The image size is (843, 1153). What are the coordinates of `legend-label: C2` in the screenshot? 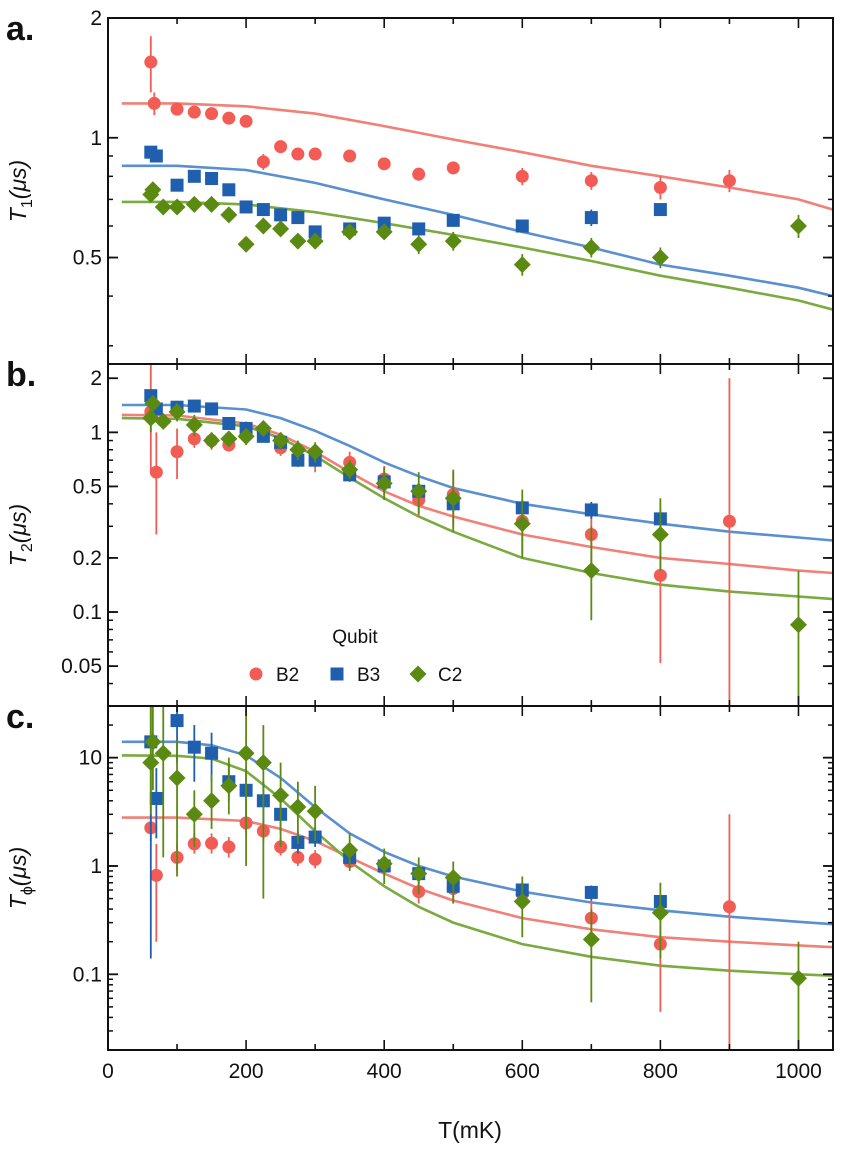 It's located at (450, 675).